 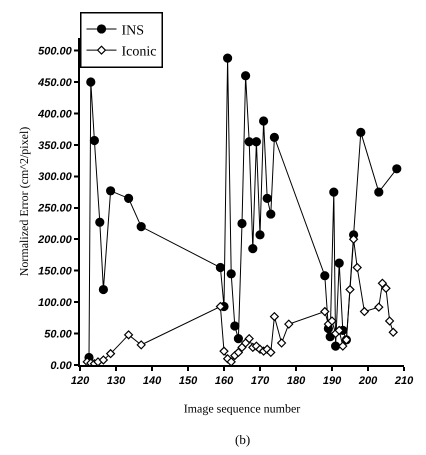 I want to click on x-tick-label: 210, so click(x=404, y=381).